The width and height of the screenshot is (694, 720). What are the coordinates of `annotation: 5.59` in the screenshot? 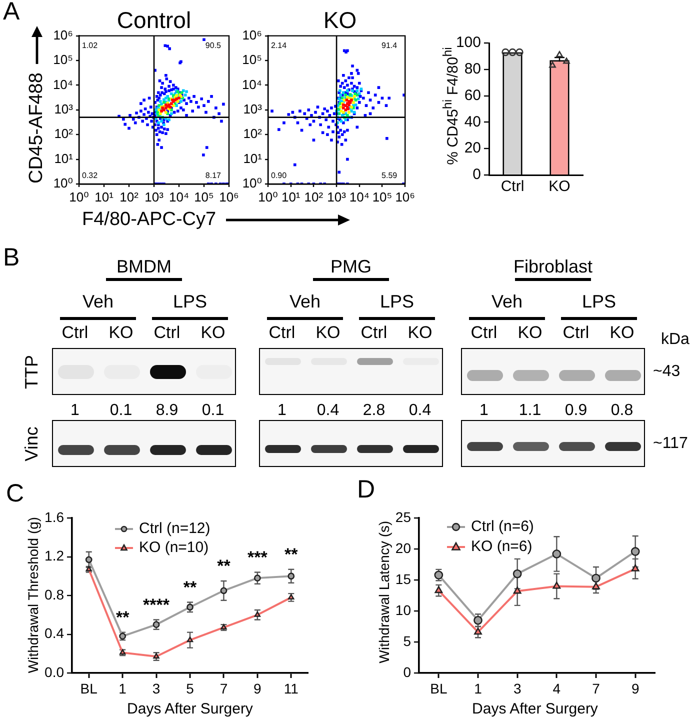 It's located at (390, 175).